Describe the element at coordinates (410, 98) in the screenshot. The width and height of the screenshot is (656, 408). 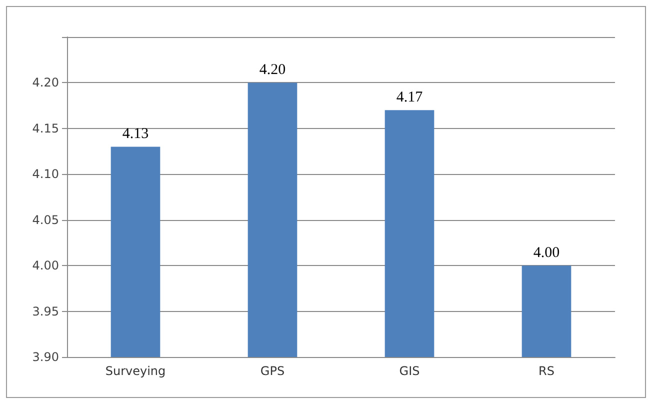
I see `data-label: 4.17` at that location.